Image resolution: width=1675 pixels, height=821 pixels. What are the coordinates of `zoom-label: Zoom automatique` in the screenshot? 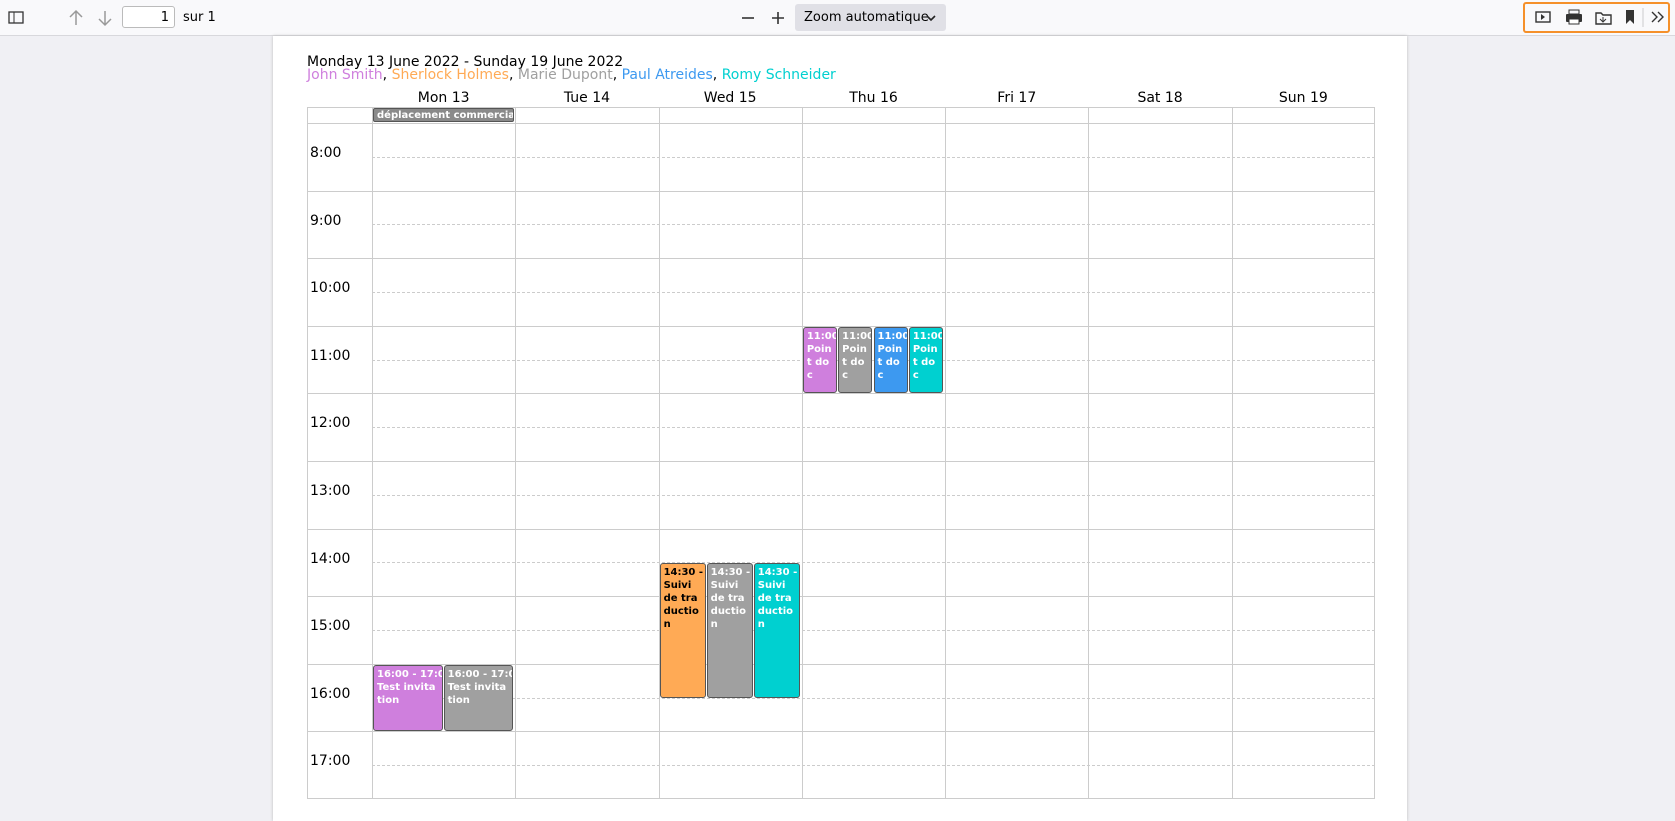 It's located at (866, 17).